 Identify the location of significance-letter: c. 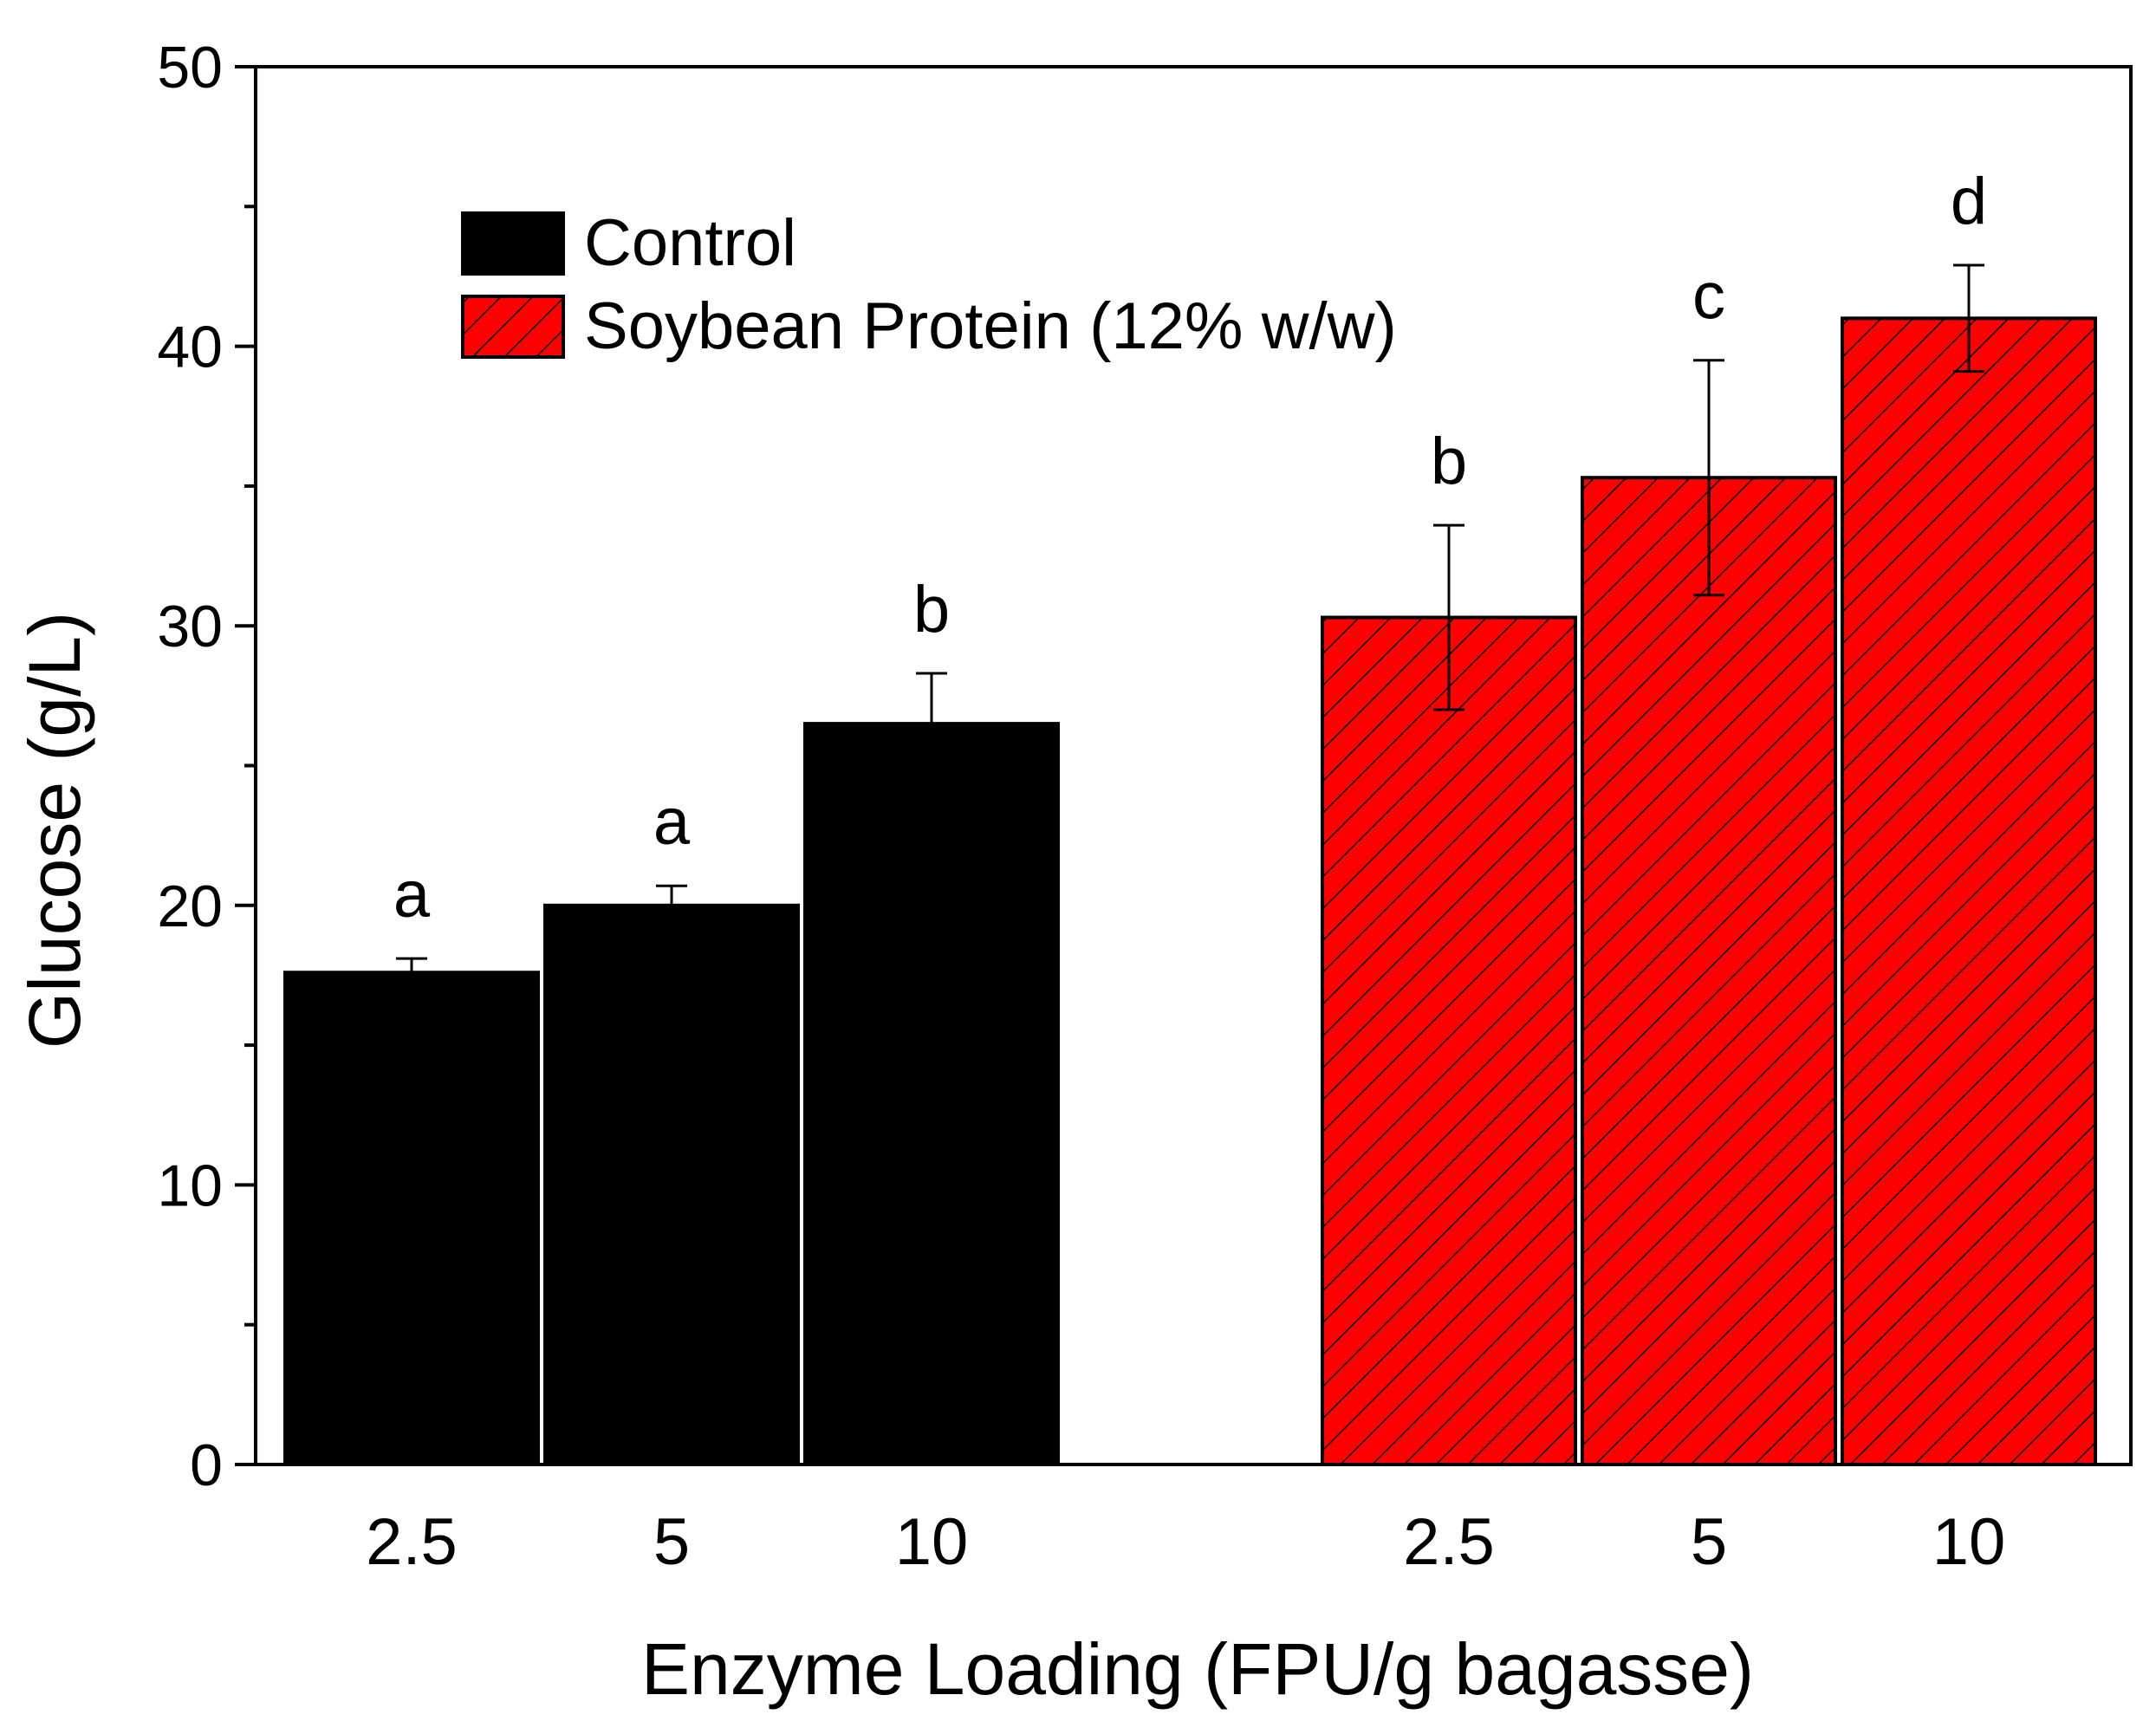
(1708, 297).